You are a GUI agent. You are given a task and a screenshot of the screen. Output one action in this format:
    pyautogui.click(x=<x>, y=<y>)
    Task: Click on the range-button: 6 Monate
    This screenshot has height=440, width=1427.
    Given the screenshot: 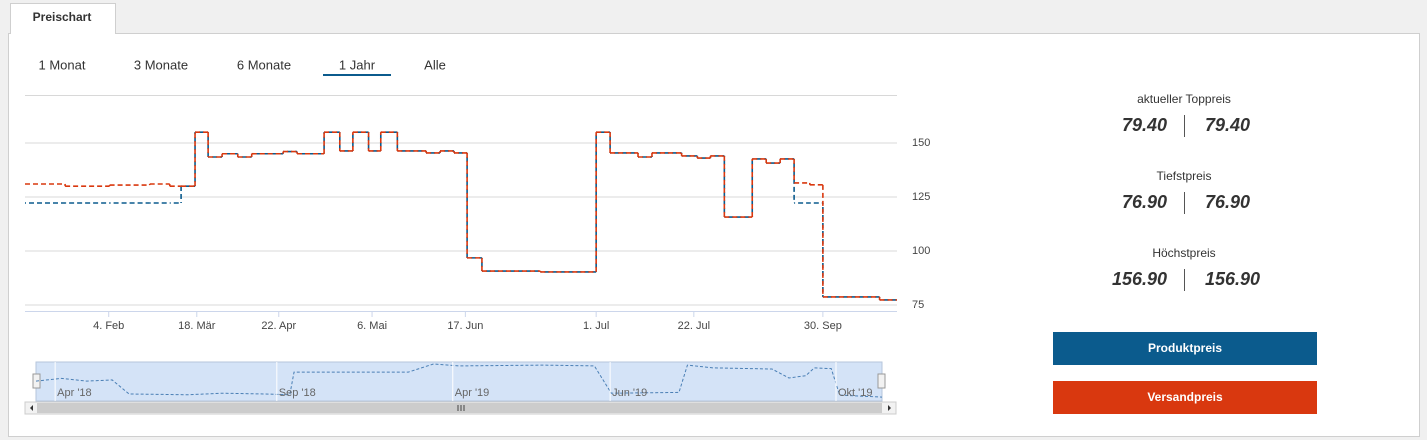 What is the action you would take?
    pyautogui.click(x=264, y=64)
    